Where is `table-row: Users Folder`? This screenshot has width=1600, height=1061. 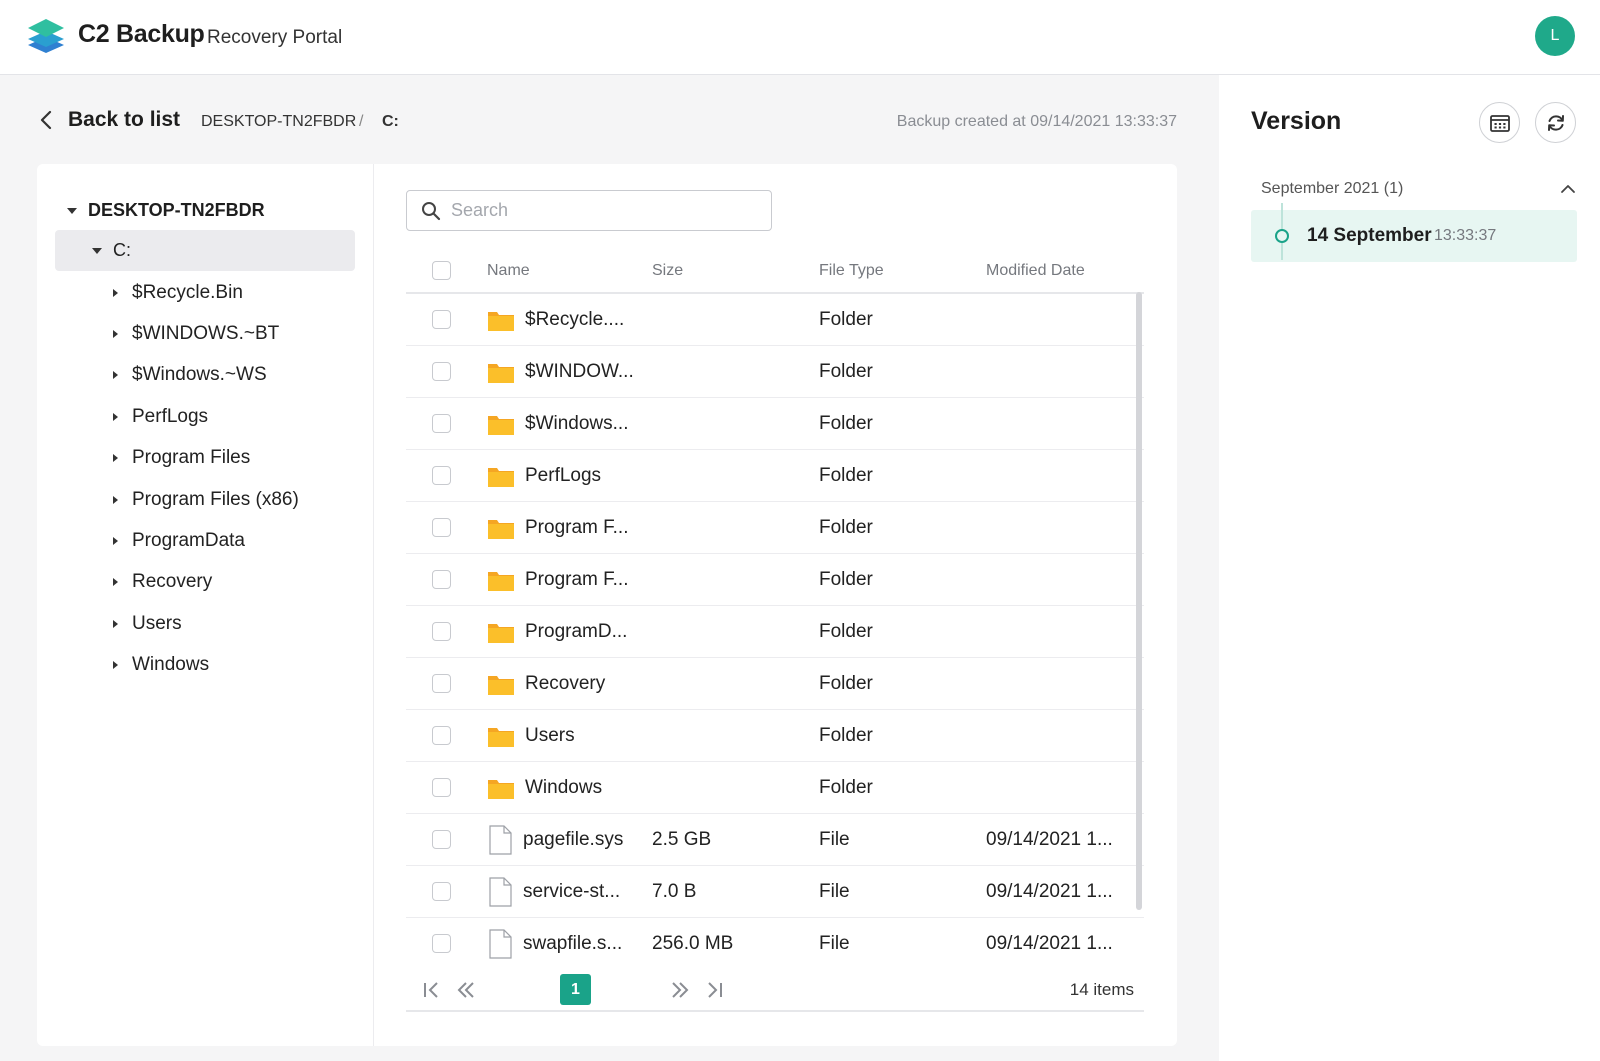
table-row: Users Folder is located at coordinates (775, 736).